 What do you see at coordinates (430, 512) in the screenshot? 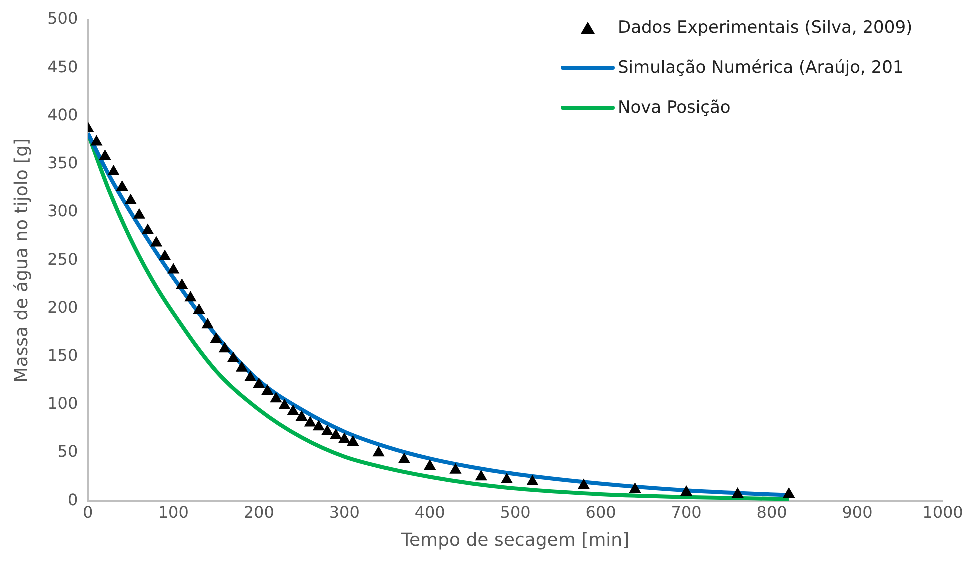
I see `x-tick-label: 400` at bounding box center [430, 512].